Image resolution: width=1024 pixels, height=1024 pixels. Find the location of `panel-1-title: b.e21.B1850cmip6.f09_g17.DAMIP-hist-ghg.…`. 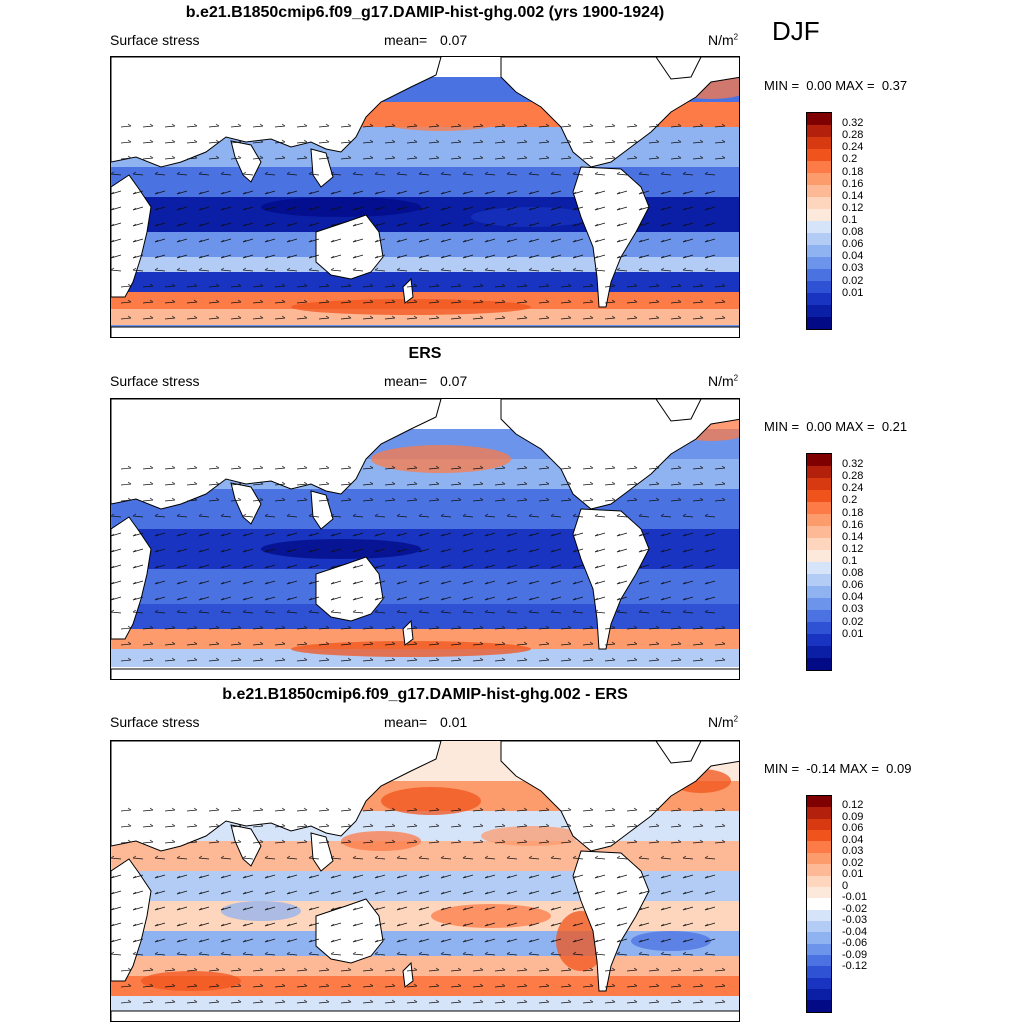

panel-1-title: b.e21.B1850cmip6.f09_g17.DAMIP-hist-ghg.… is located at coordinates (425, 12).